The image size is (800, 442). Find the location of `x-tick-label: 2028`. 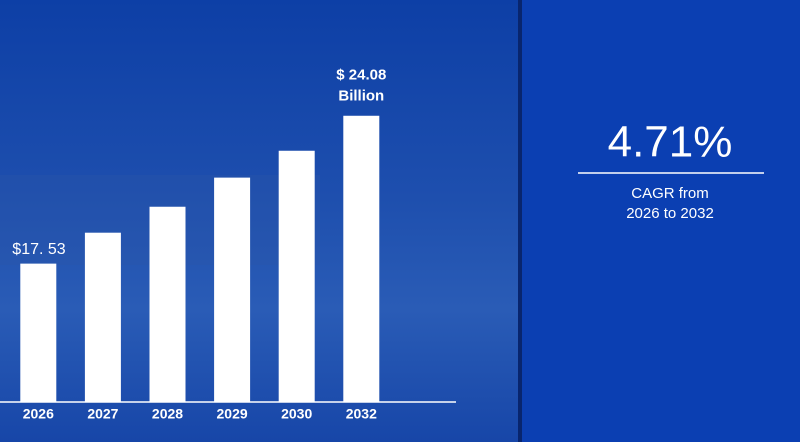

x-tick-label: 2028 is located at coordinates (167, 414).